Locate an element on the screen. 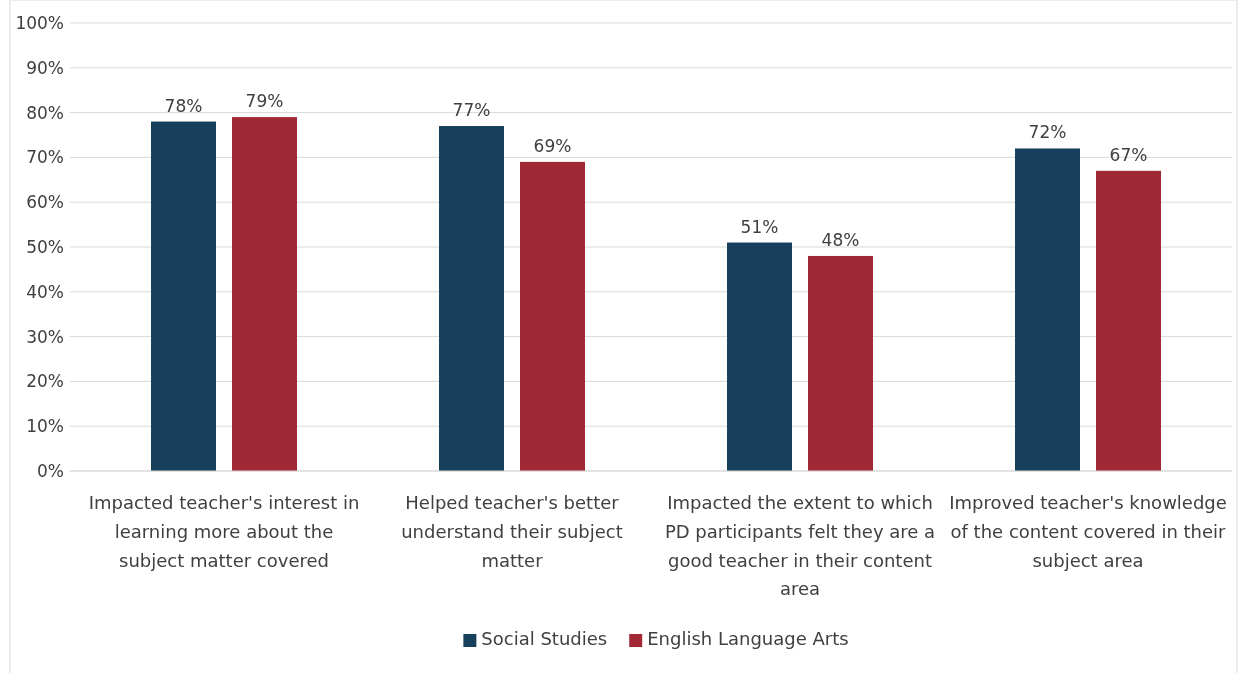 The image size is (1238, 673). legend-label: Social Studies is located at coordinates (544, 638).